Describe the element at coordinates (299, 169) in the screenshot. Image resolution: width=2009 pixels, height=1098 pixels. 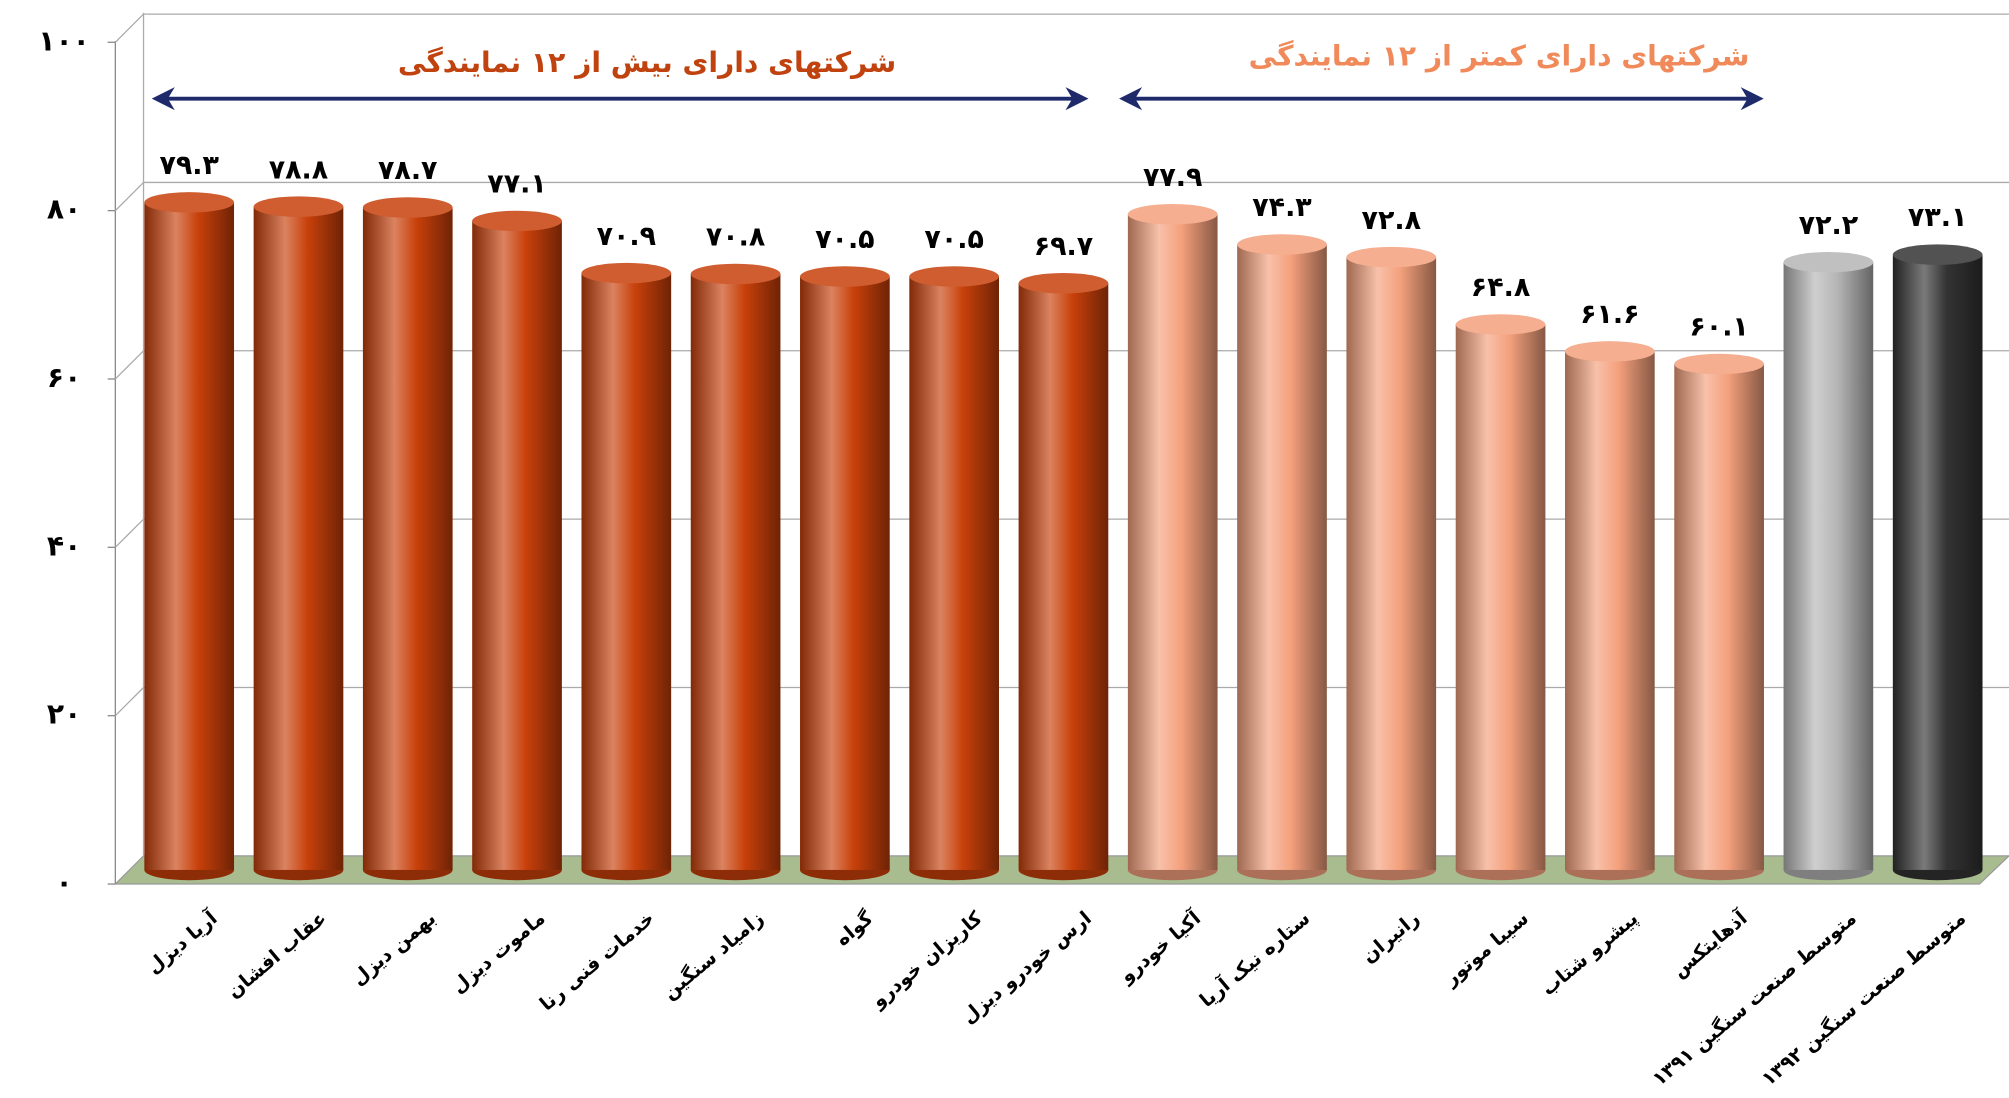
I see `value-label: ۷۸.۸` at that location.